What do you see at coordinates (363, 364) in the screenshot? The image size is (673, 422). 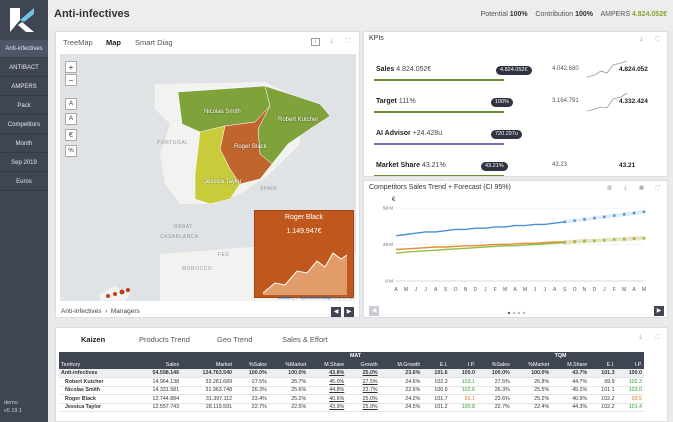 I see `column-header: Growth` at bounding box center [363, 364].